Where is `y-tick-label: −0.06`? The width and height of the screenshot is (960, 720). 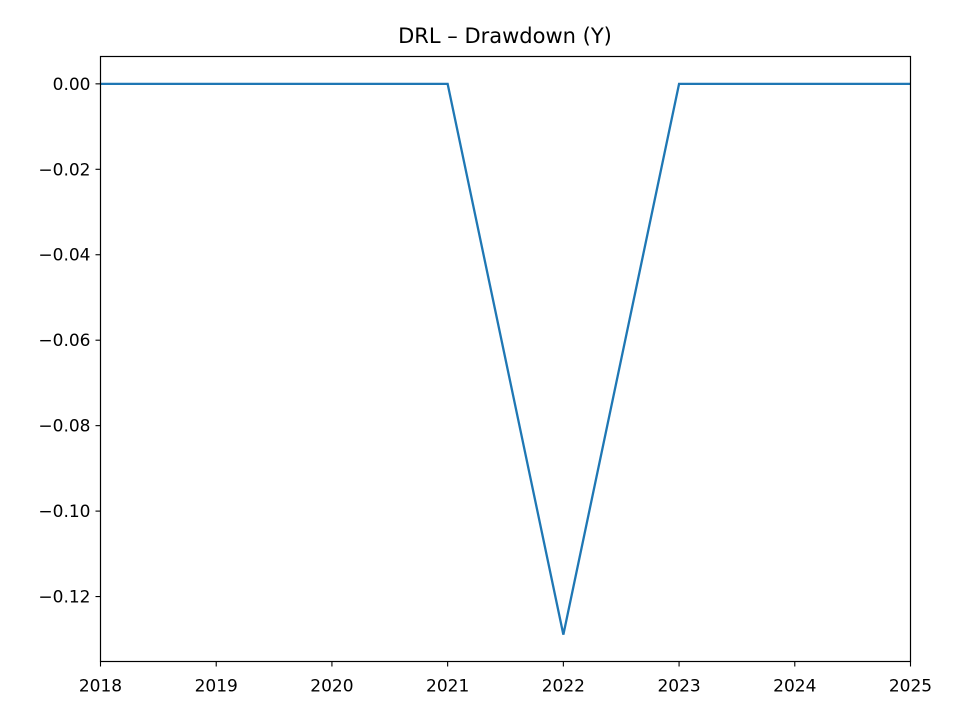 y-tick-label: −0.06 is located at coordinates (64, 341).